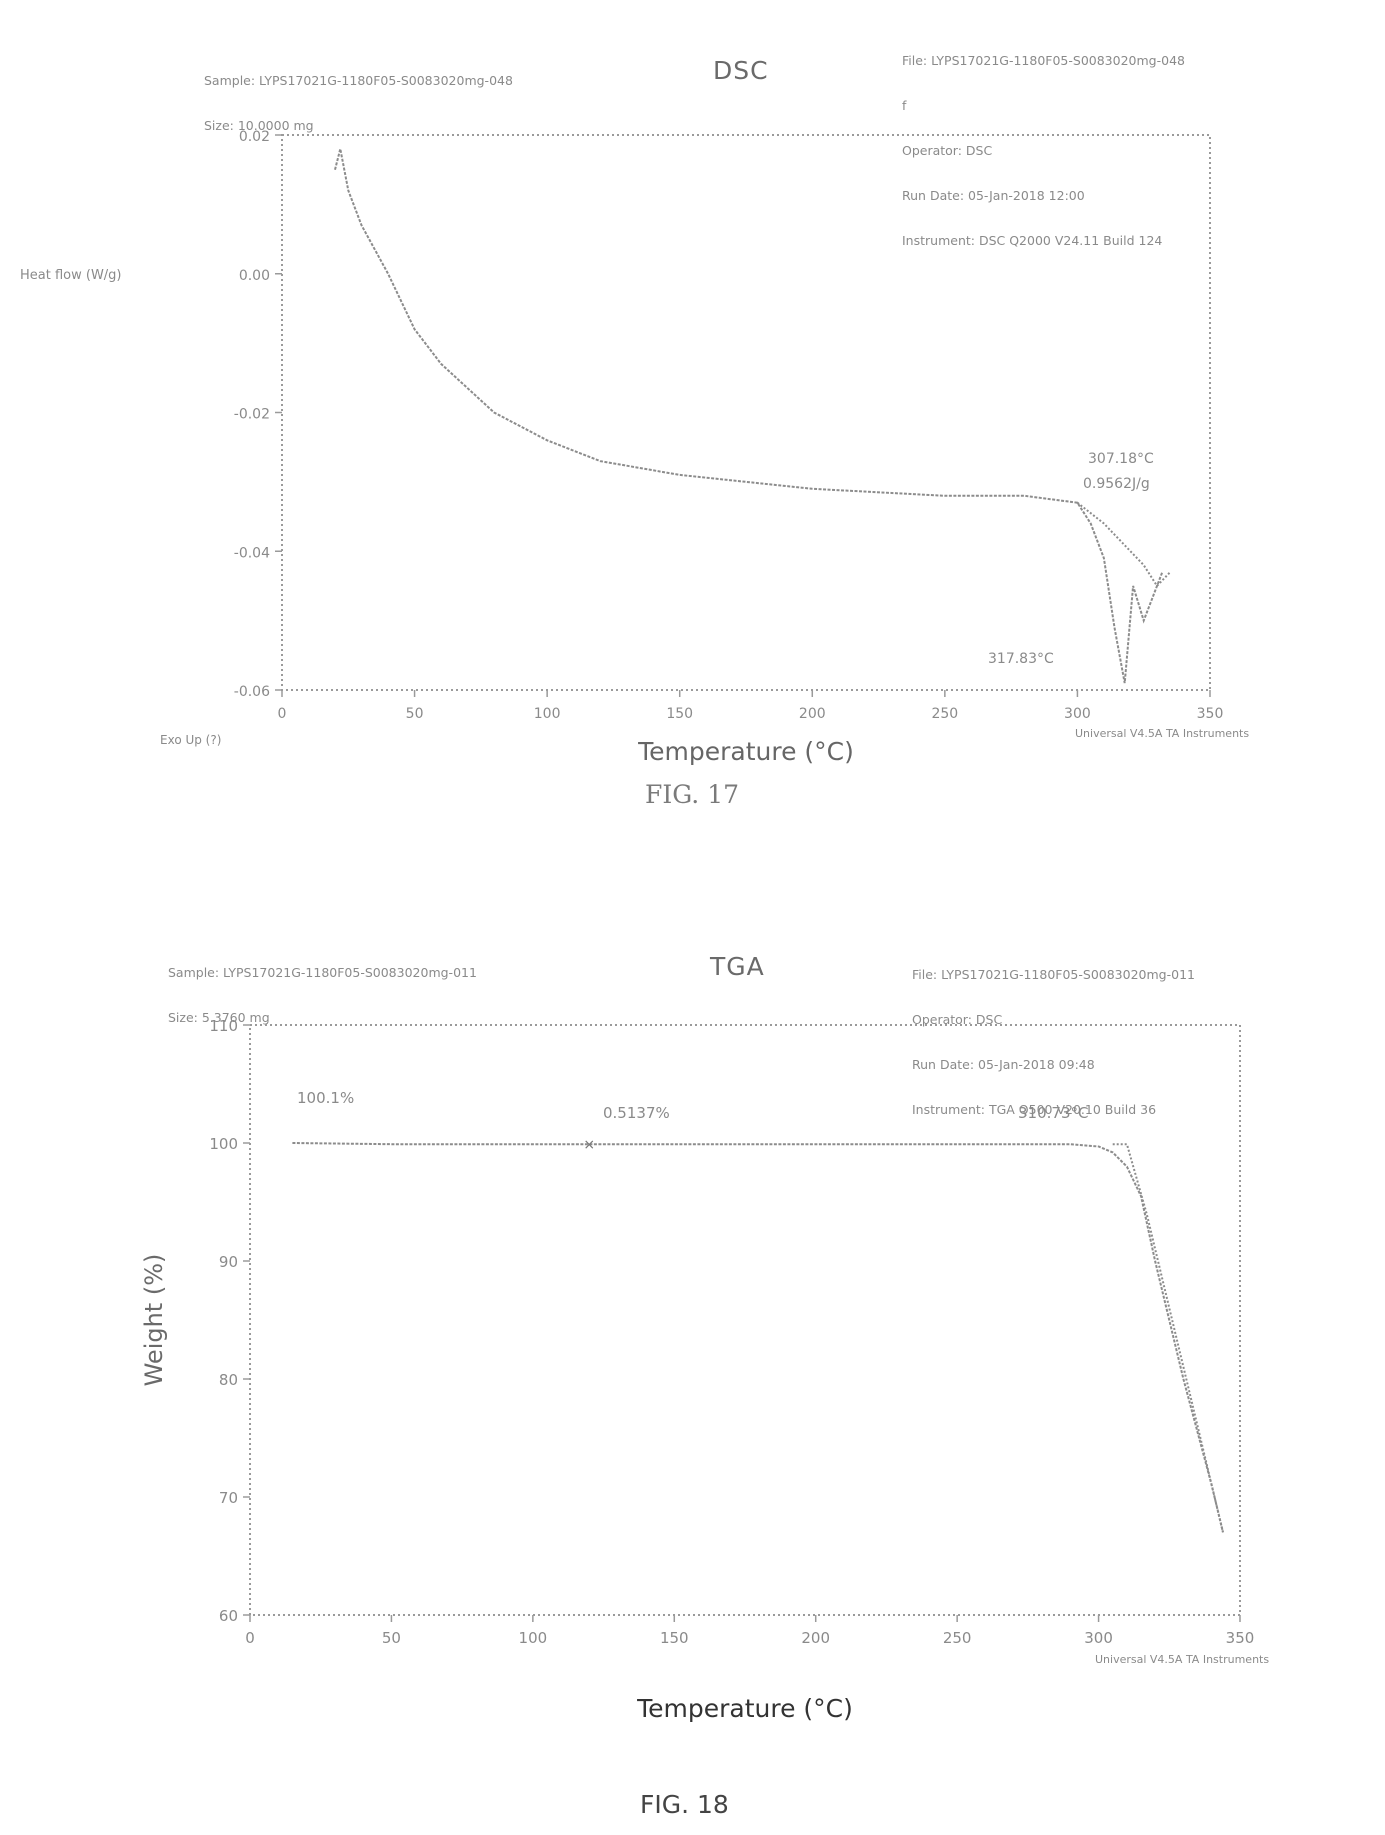 Image resolution: width=1385 pixels, height=1835 pixels. Describe the element at coordinates (228, 1616) in the screenshot. I see `tga-ytick-label: 60` at that location.